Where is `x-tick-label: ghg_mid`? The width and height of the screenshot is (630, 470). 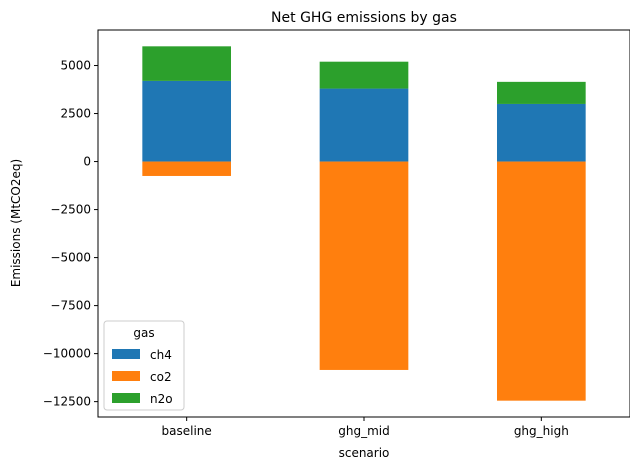 x-tick-label: ghg_mid is located at coordinates (363, 431).